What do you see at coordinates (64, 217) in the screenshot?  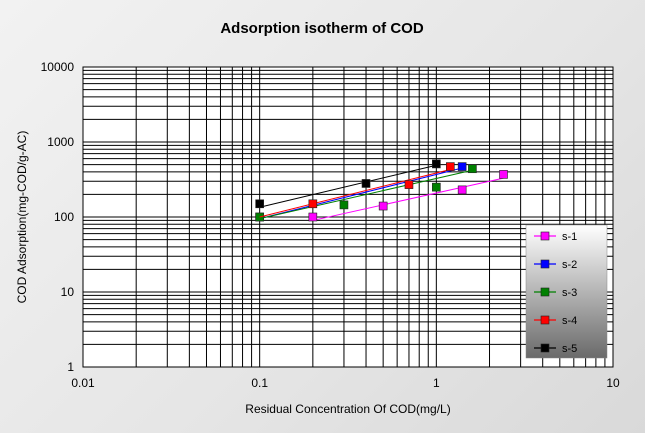 I see `y-tick-label: 100` at bounding box center [64, 217].